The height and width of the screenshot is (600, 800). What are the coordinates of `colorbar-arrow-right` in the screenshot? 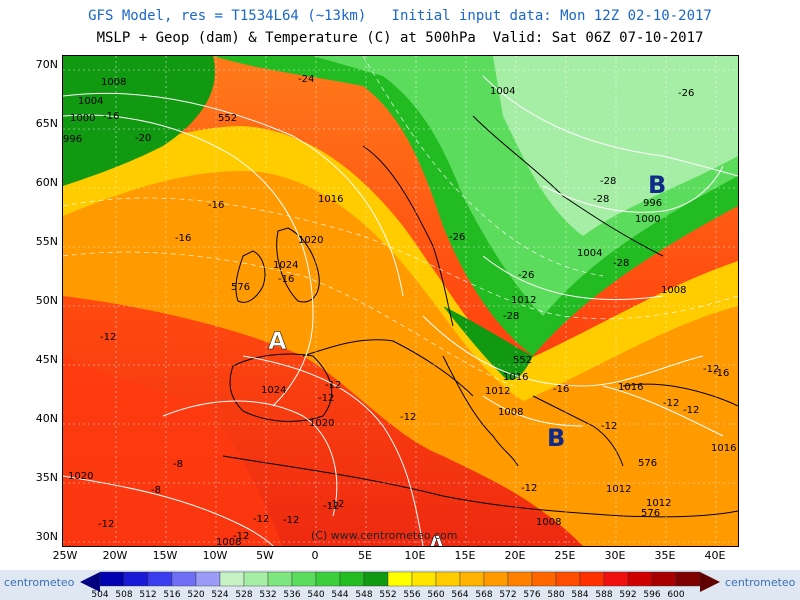 It's located at (710, 582).